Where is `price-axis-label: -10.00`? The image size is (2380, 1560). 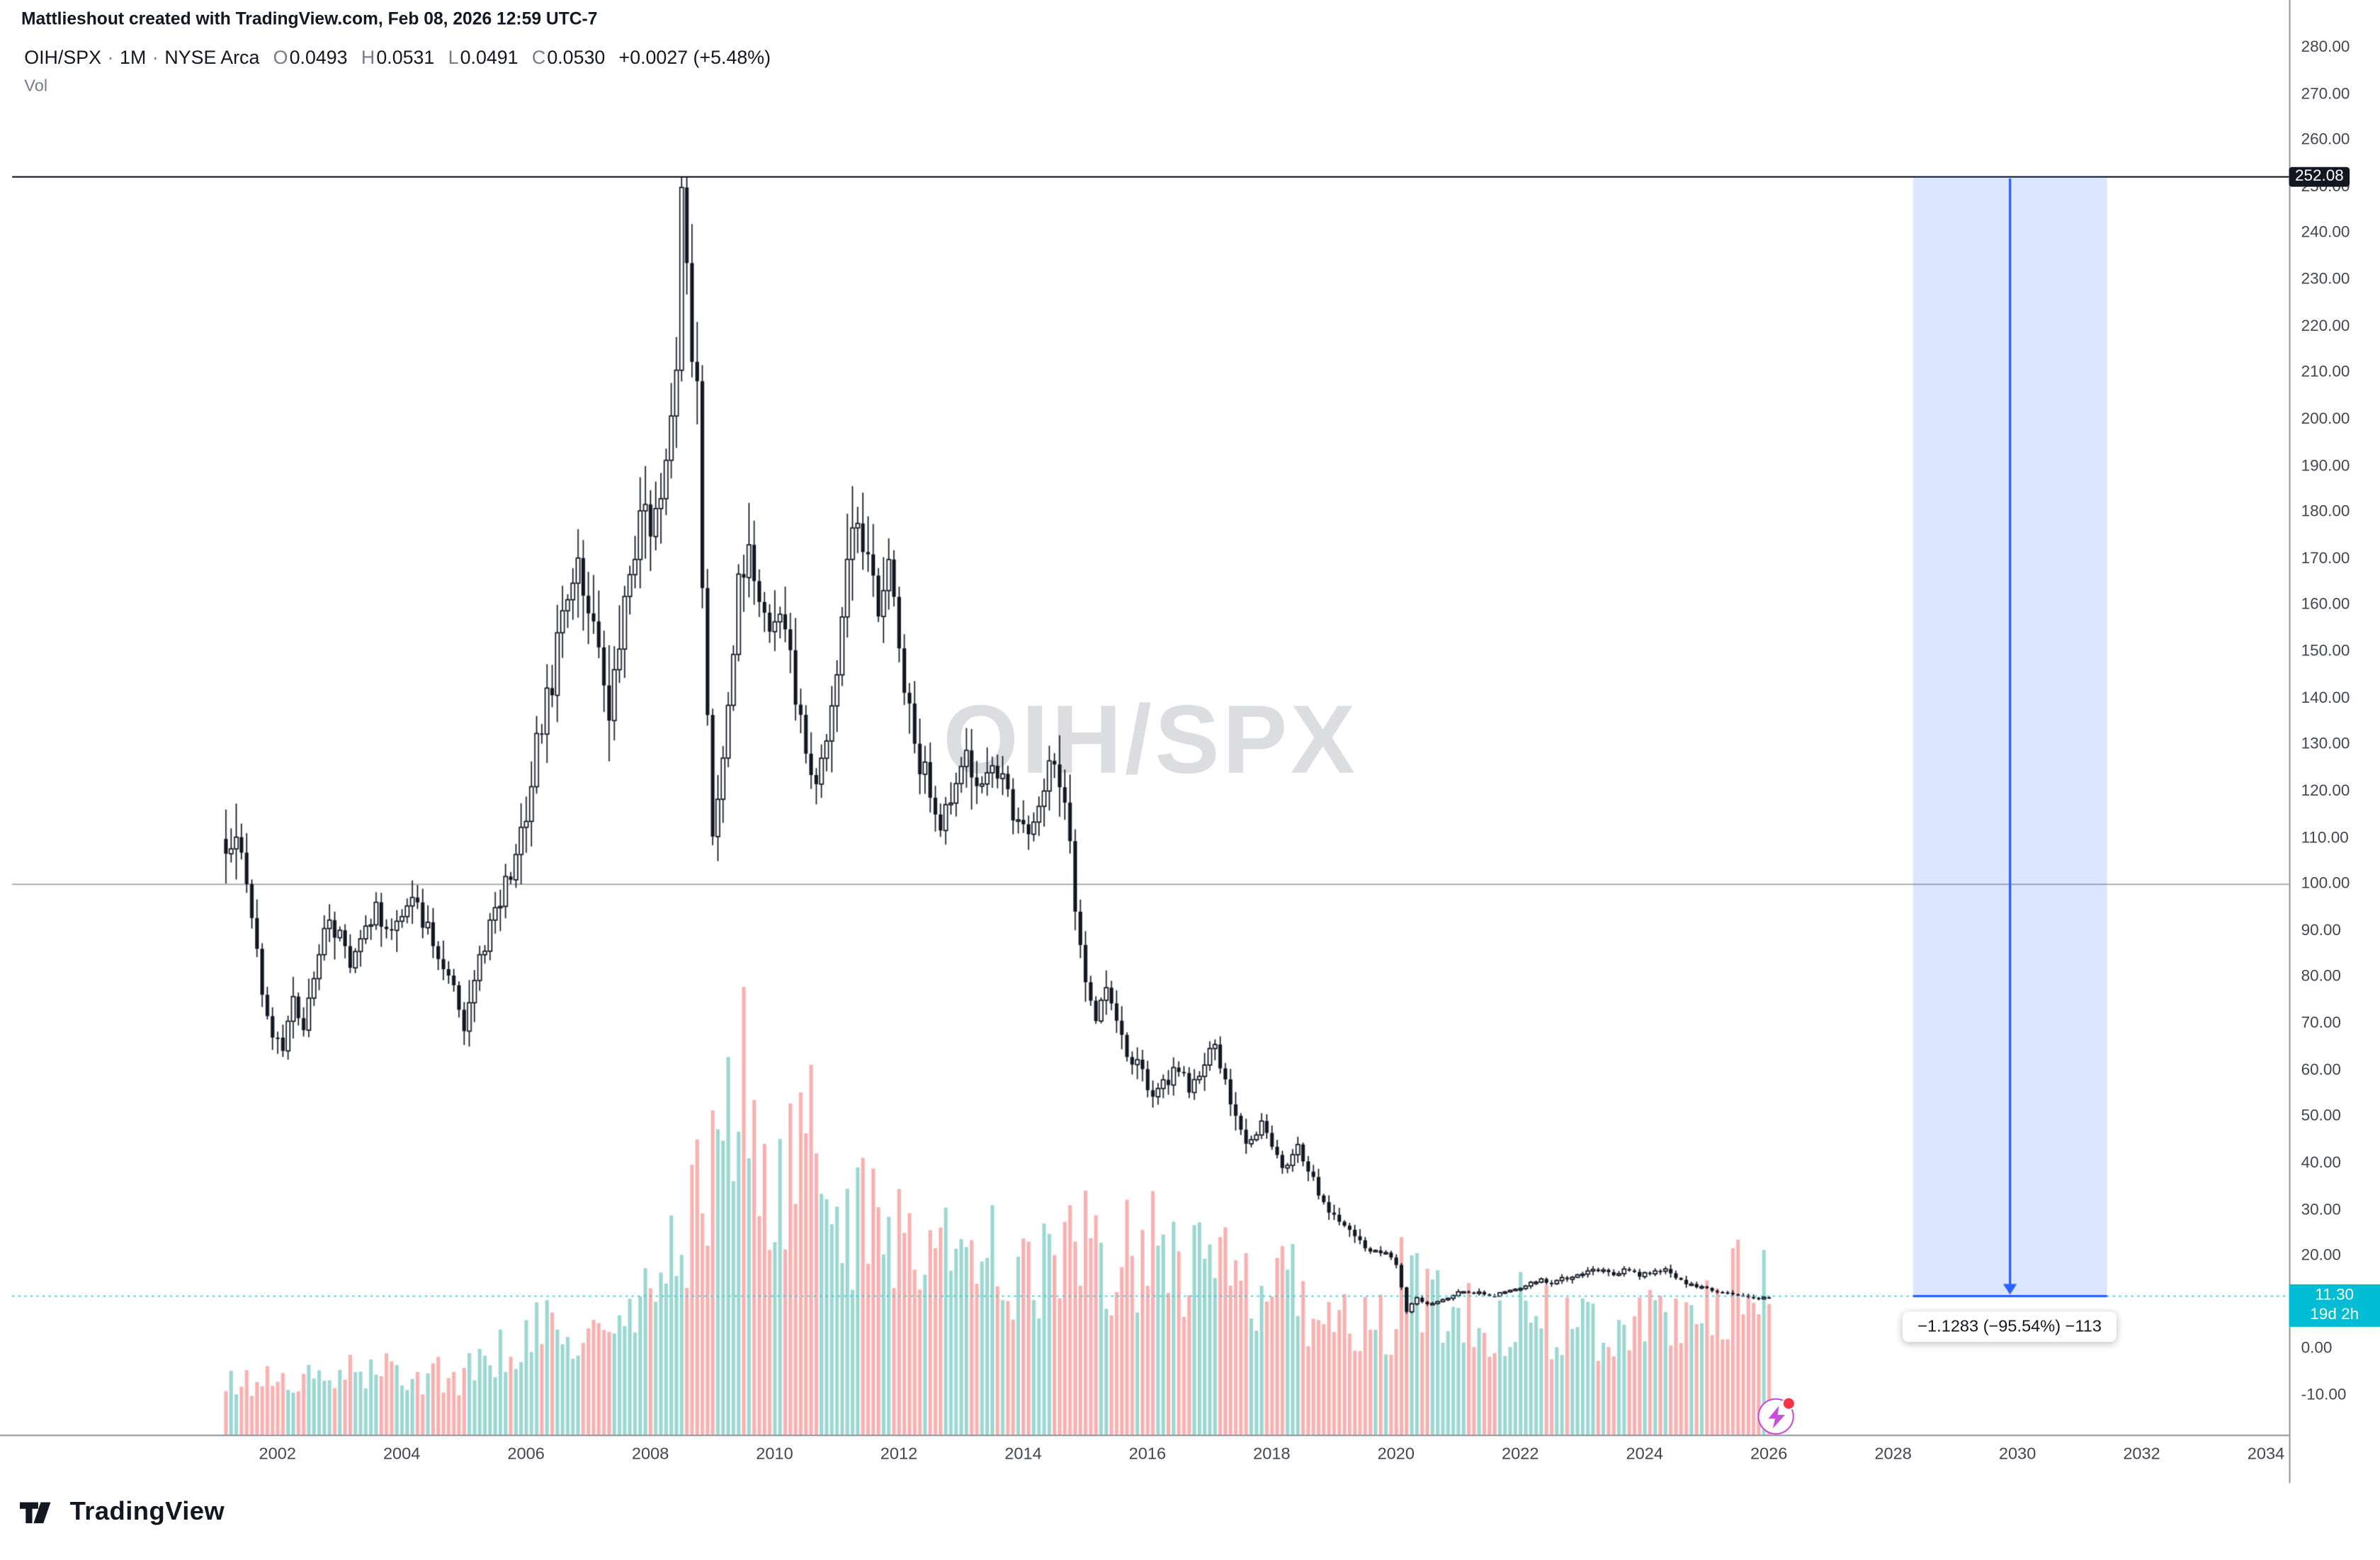 price-axis-label: -10.00 is located at coordinates (2324, 1396).